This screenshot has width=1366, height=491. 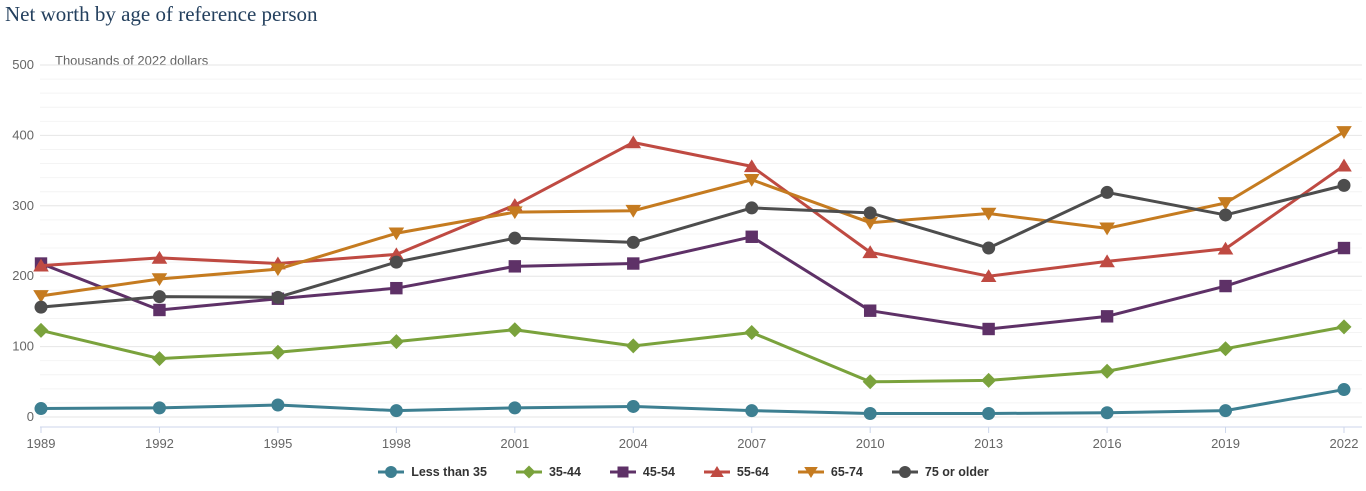 What do you see at coordinates (564, 472) in the screenshot?
I see `legend-label: 35-44` at bounding box center [564, 472].